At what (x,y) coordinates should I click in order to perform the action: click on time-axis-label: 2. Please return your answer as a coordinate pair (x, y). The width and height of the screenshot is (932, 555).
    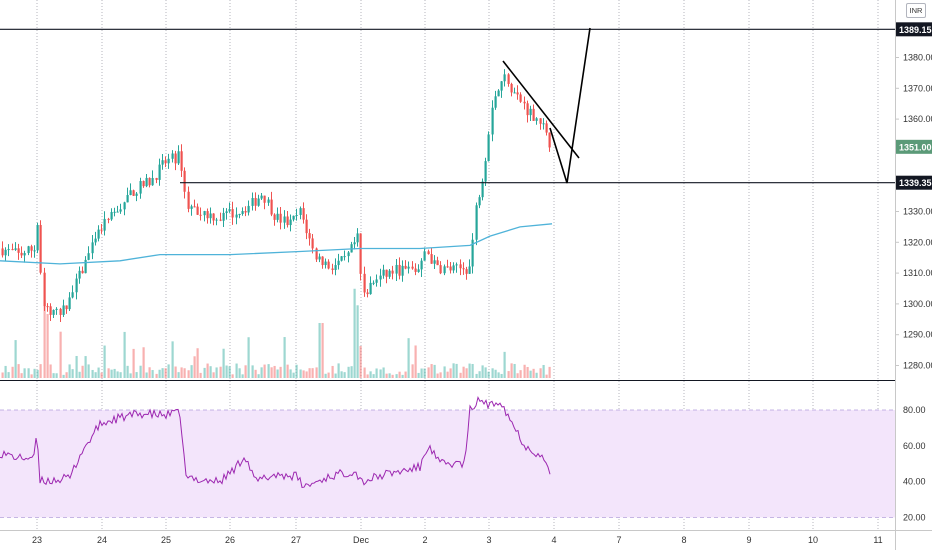
    Looking at the image, I should click on (424, 540).